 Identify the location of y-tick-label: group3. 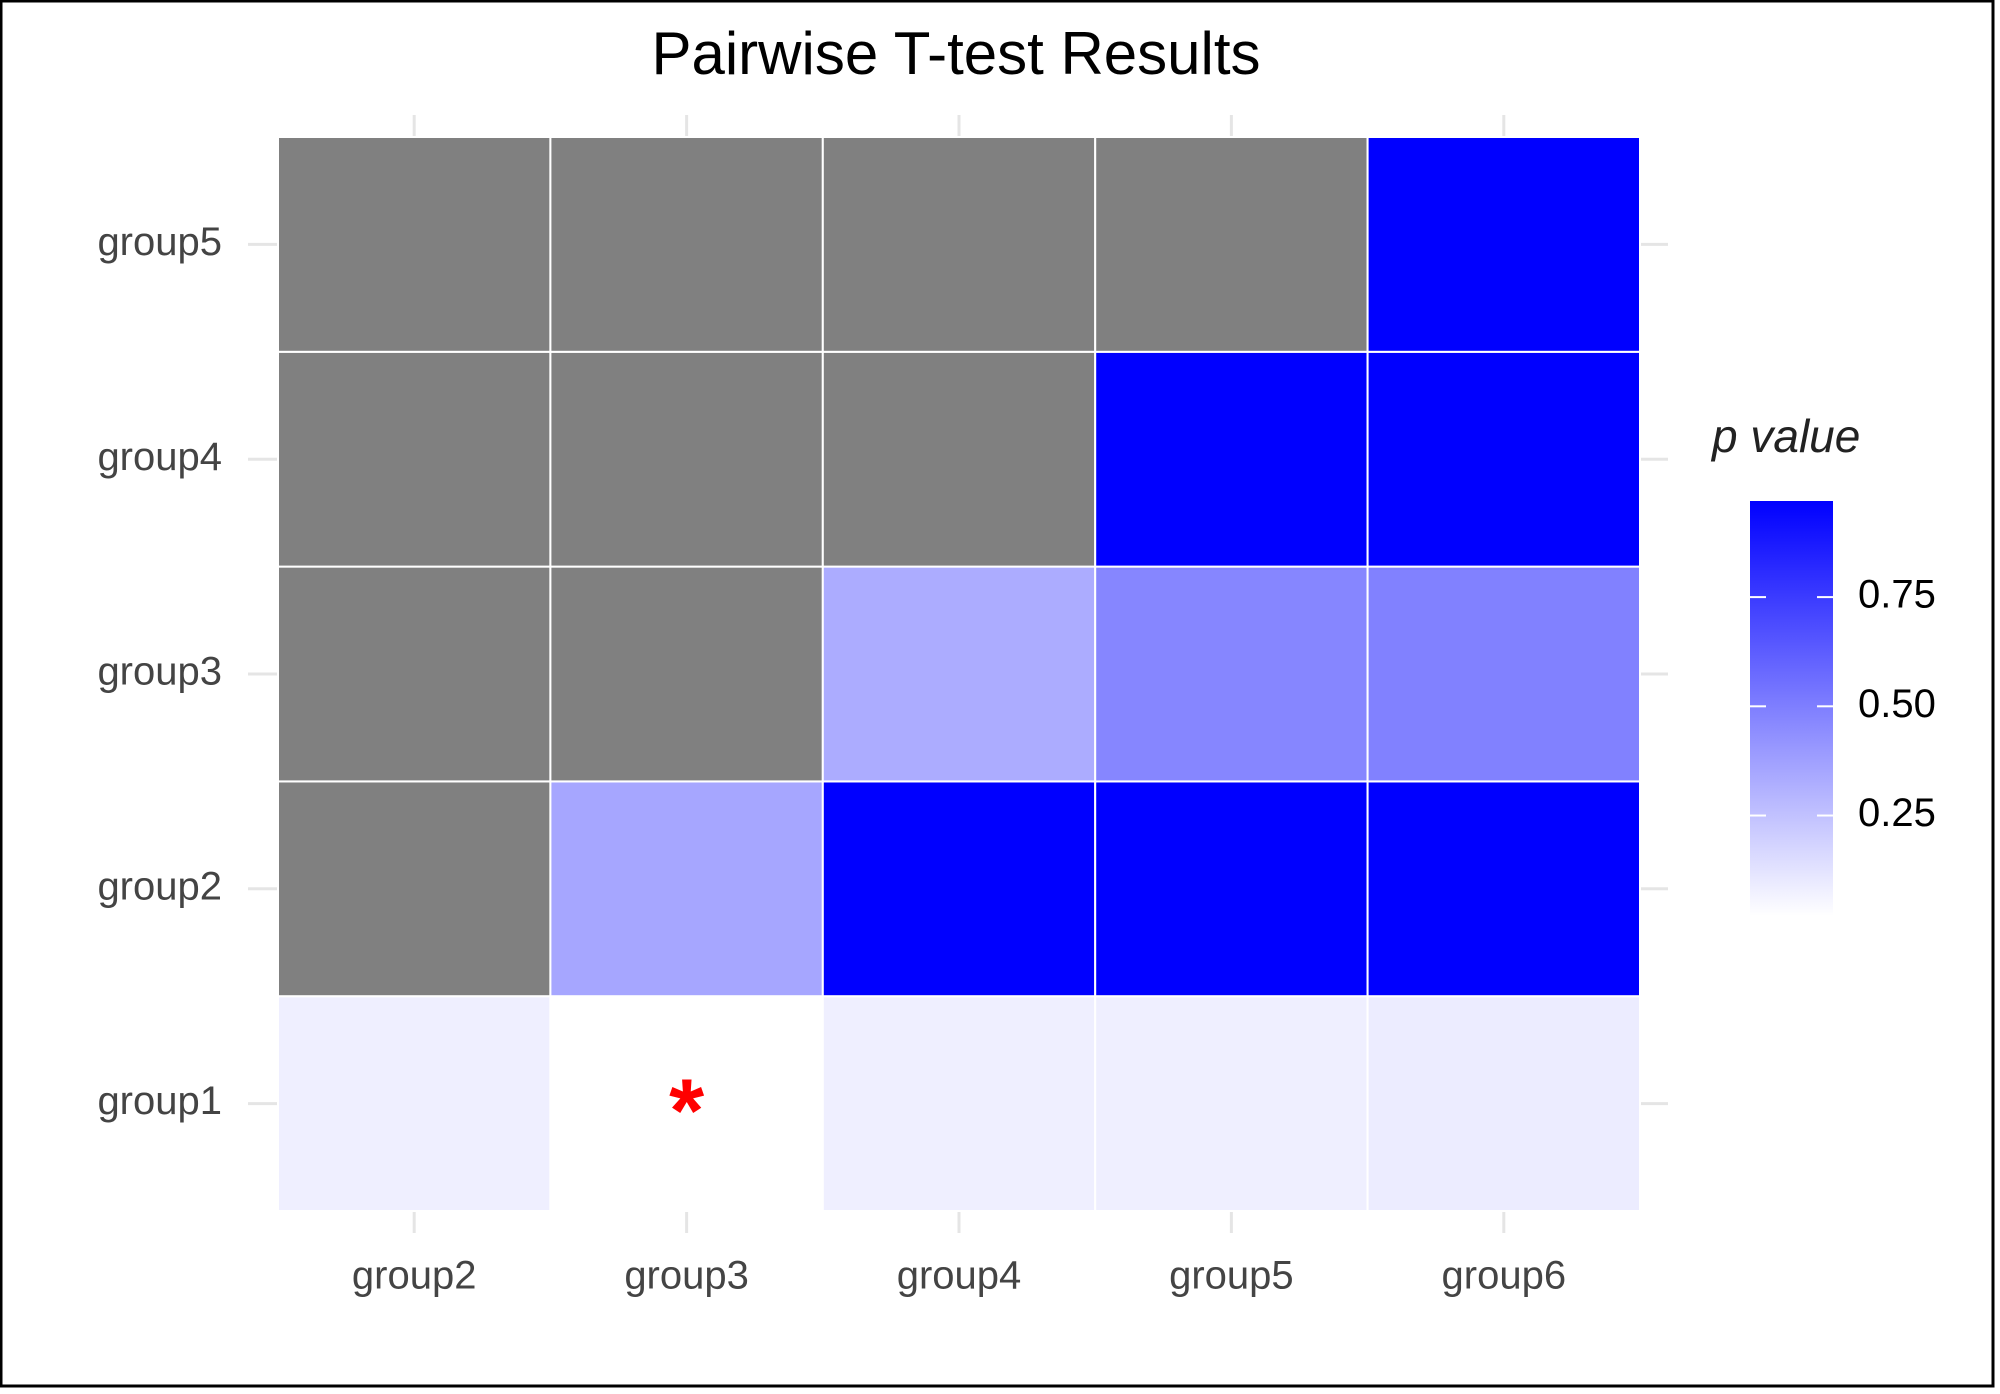
(159, 672).